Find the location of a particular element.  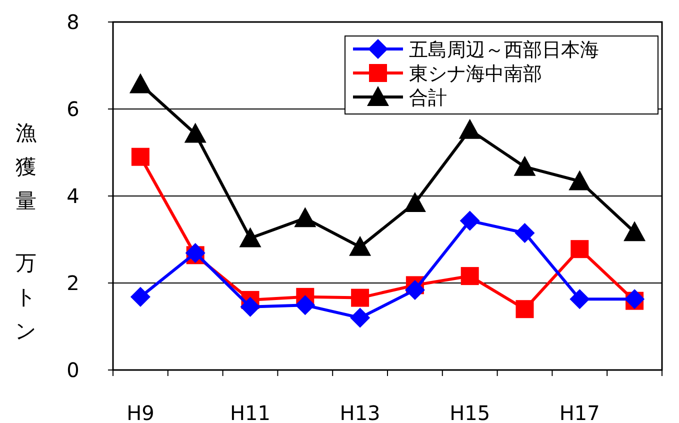

text: 漁獲量 is located at coordinates (26, 167).